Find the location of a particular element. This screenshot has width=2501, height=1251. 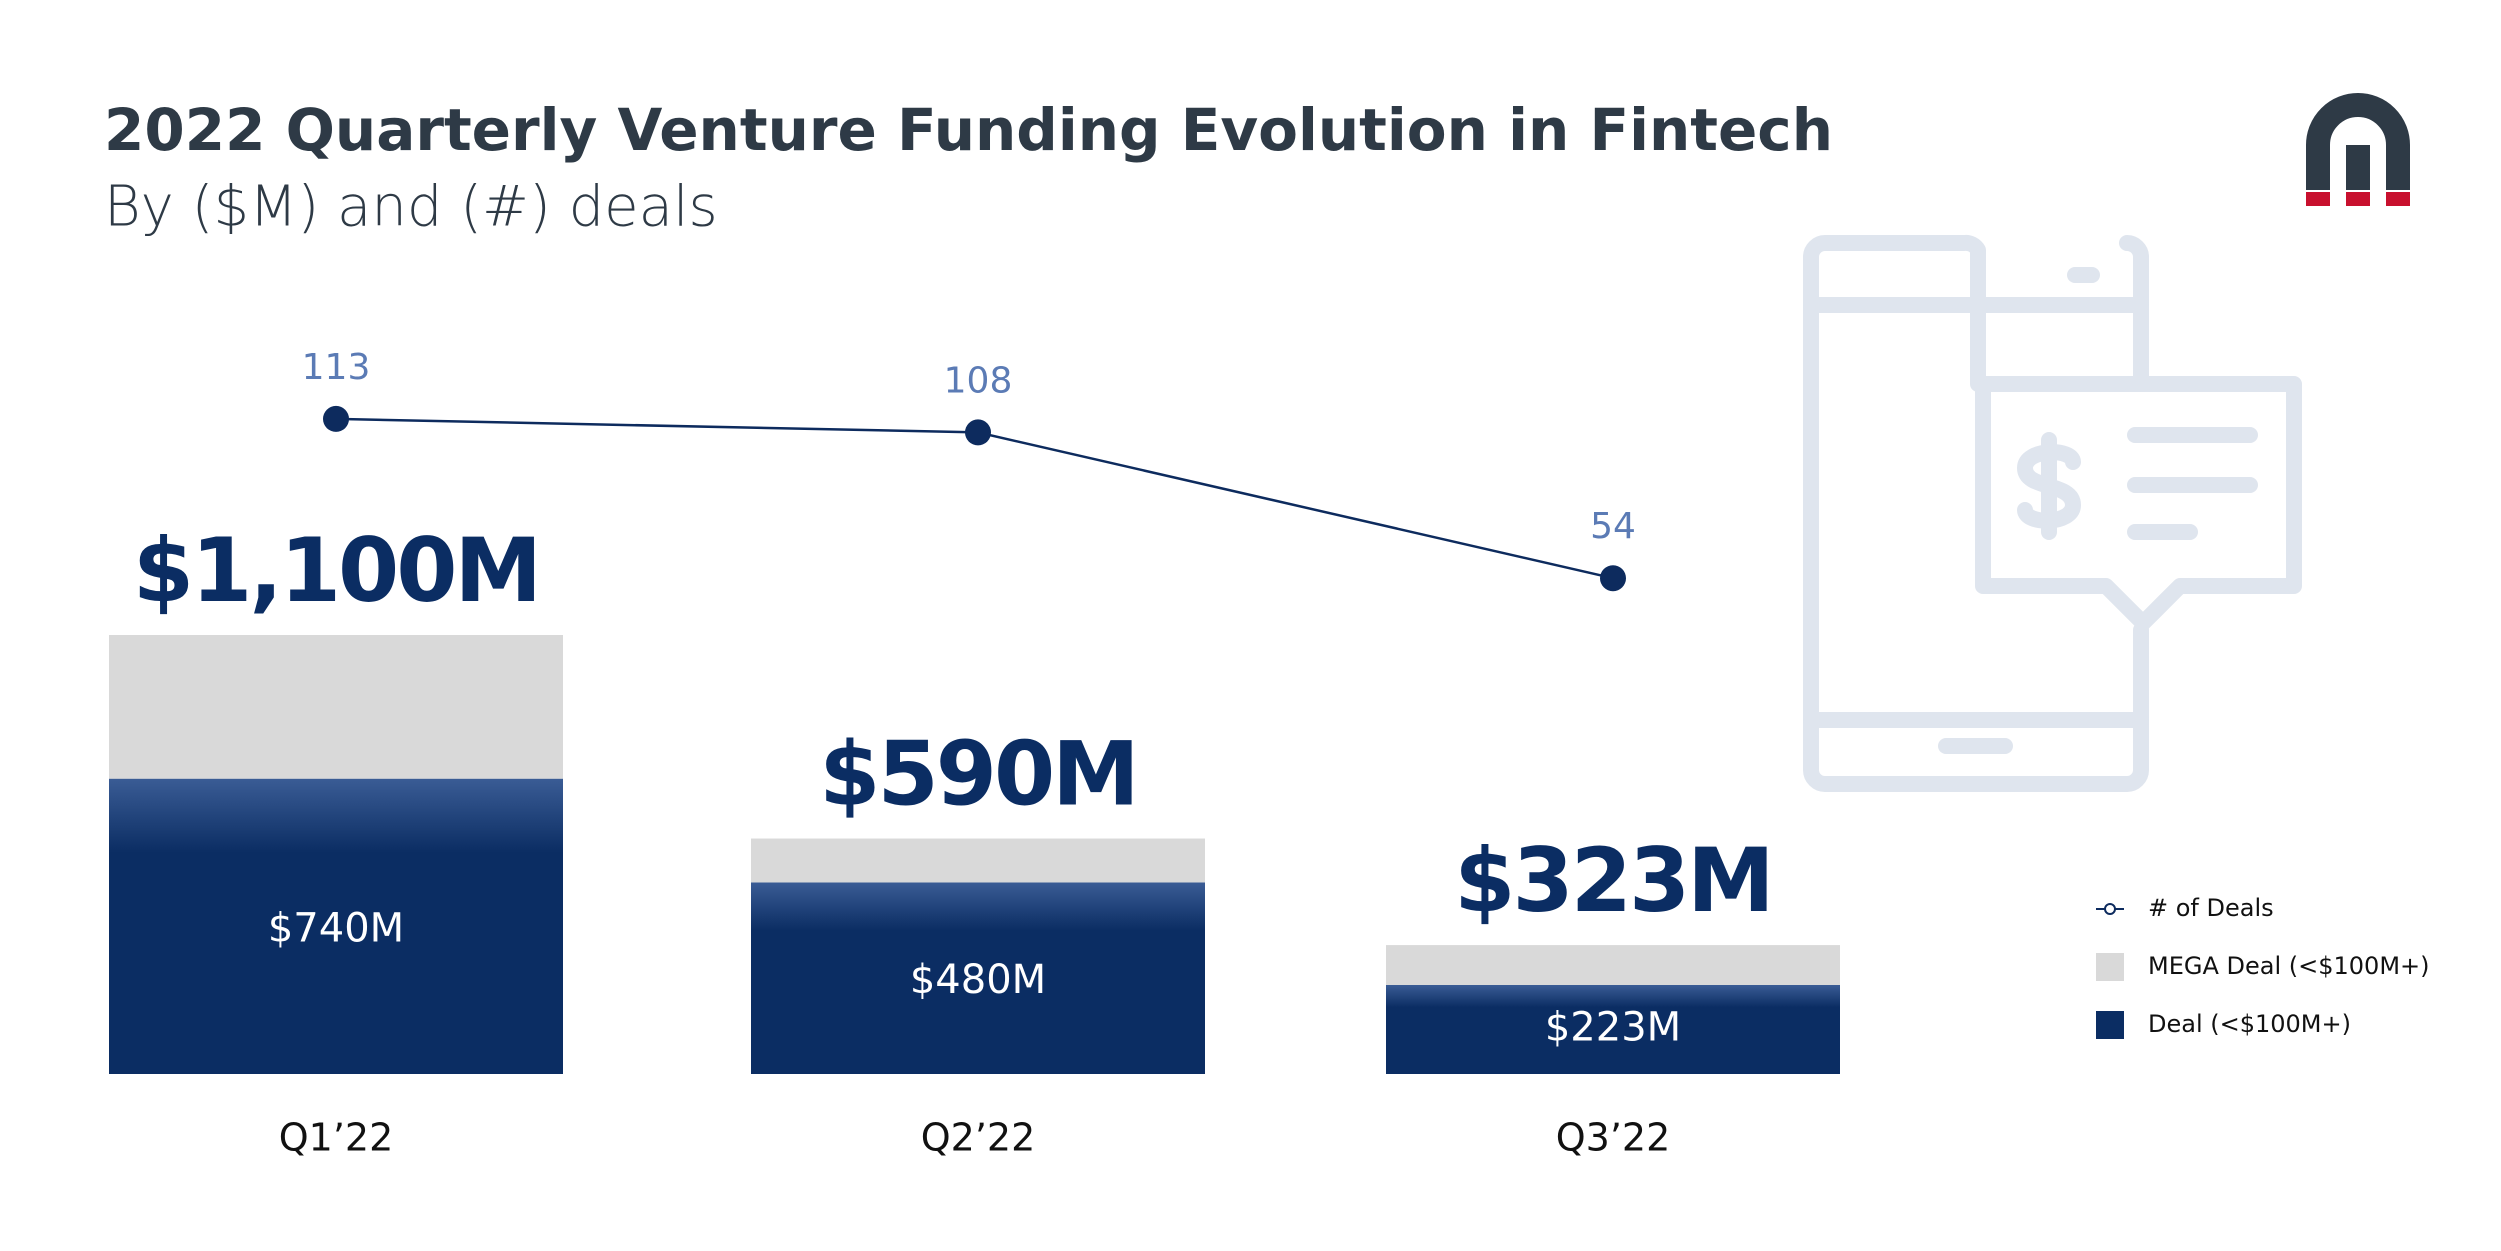

total-label: $323M is located at coordinates (1613, 880).